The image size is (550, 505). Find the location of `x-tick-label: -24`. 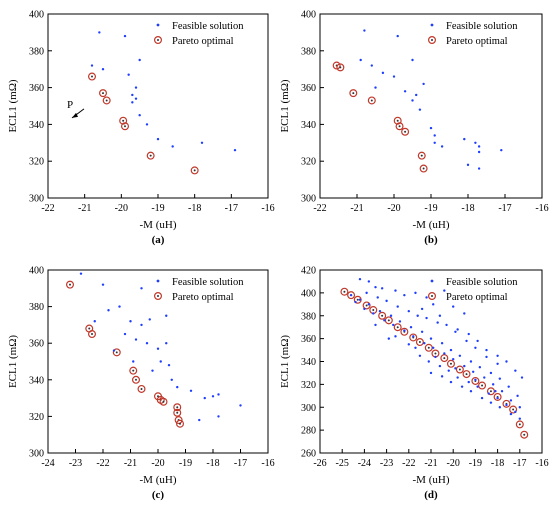

x-tick-label: -24 is located at coordinates (364, 463).